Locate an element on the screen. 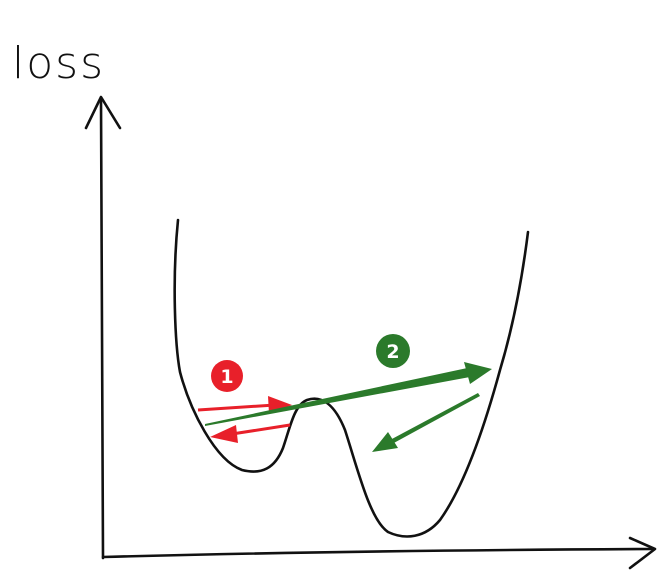 This screenshot has height=583, width=663. step-1-arrows is located at coordinates (244, 419).